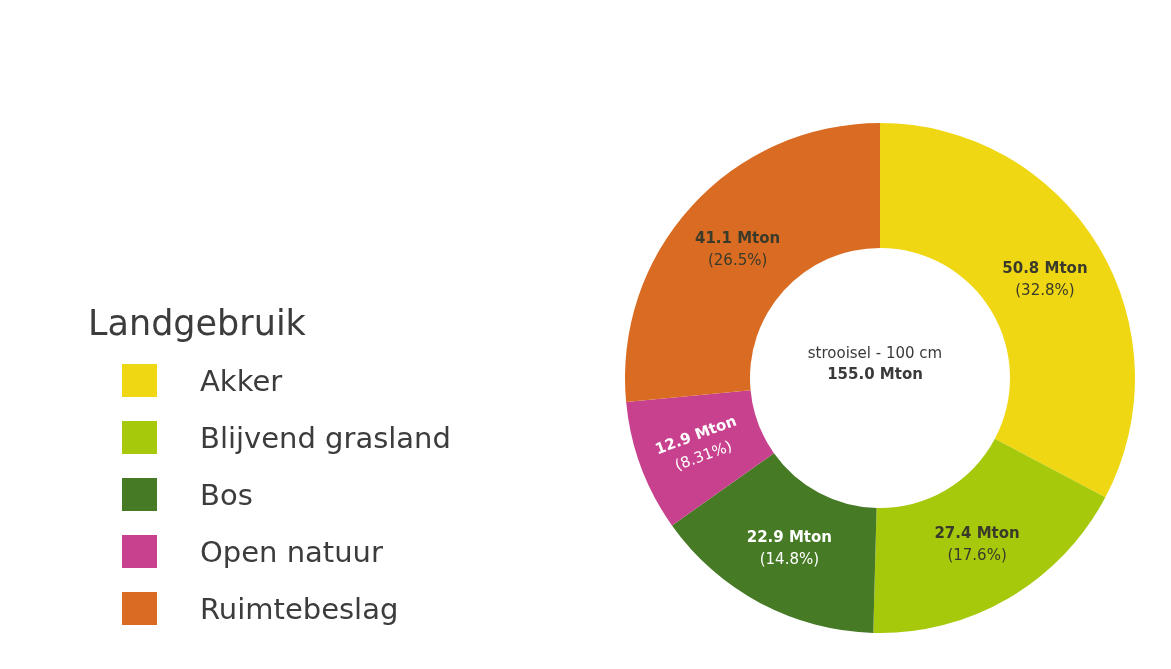  What do you see at coordinates (299, 608) in the screenshot?
I see `legend-label: Ruimtebeslag` at bounding box center [299, 608].